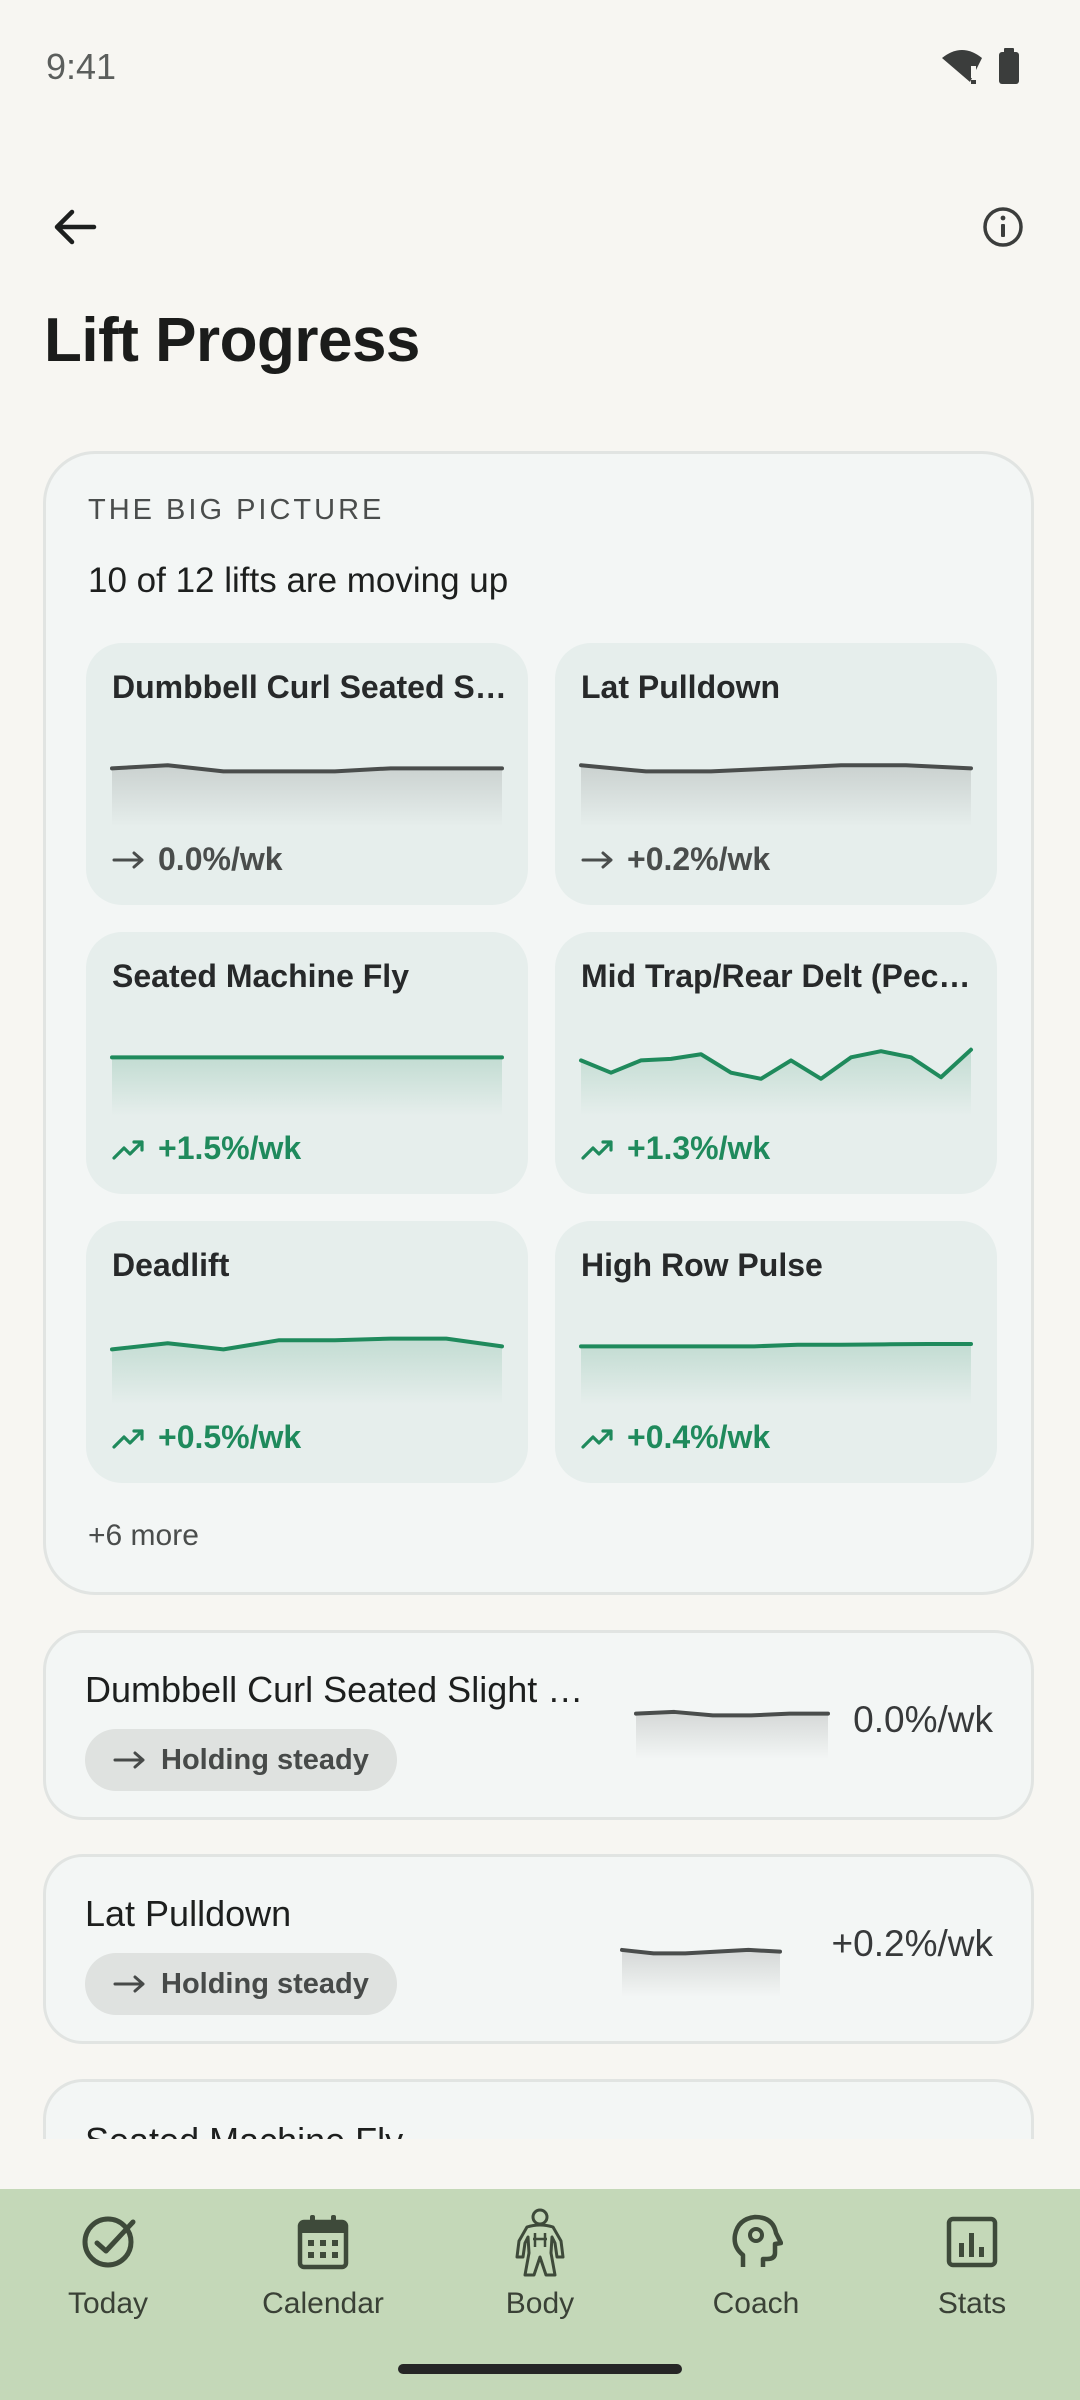  What do you see at coordinates (681, 687) in the screenshot?
I see `lift-mini-title: Lat Pulldown` at bounding box center [681, 687].